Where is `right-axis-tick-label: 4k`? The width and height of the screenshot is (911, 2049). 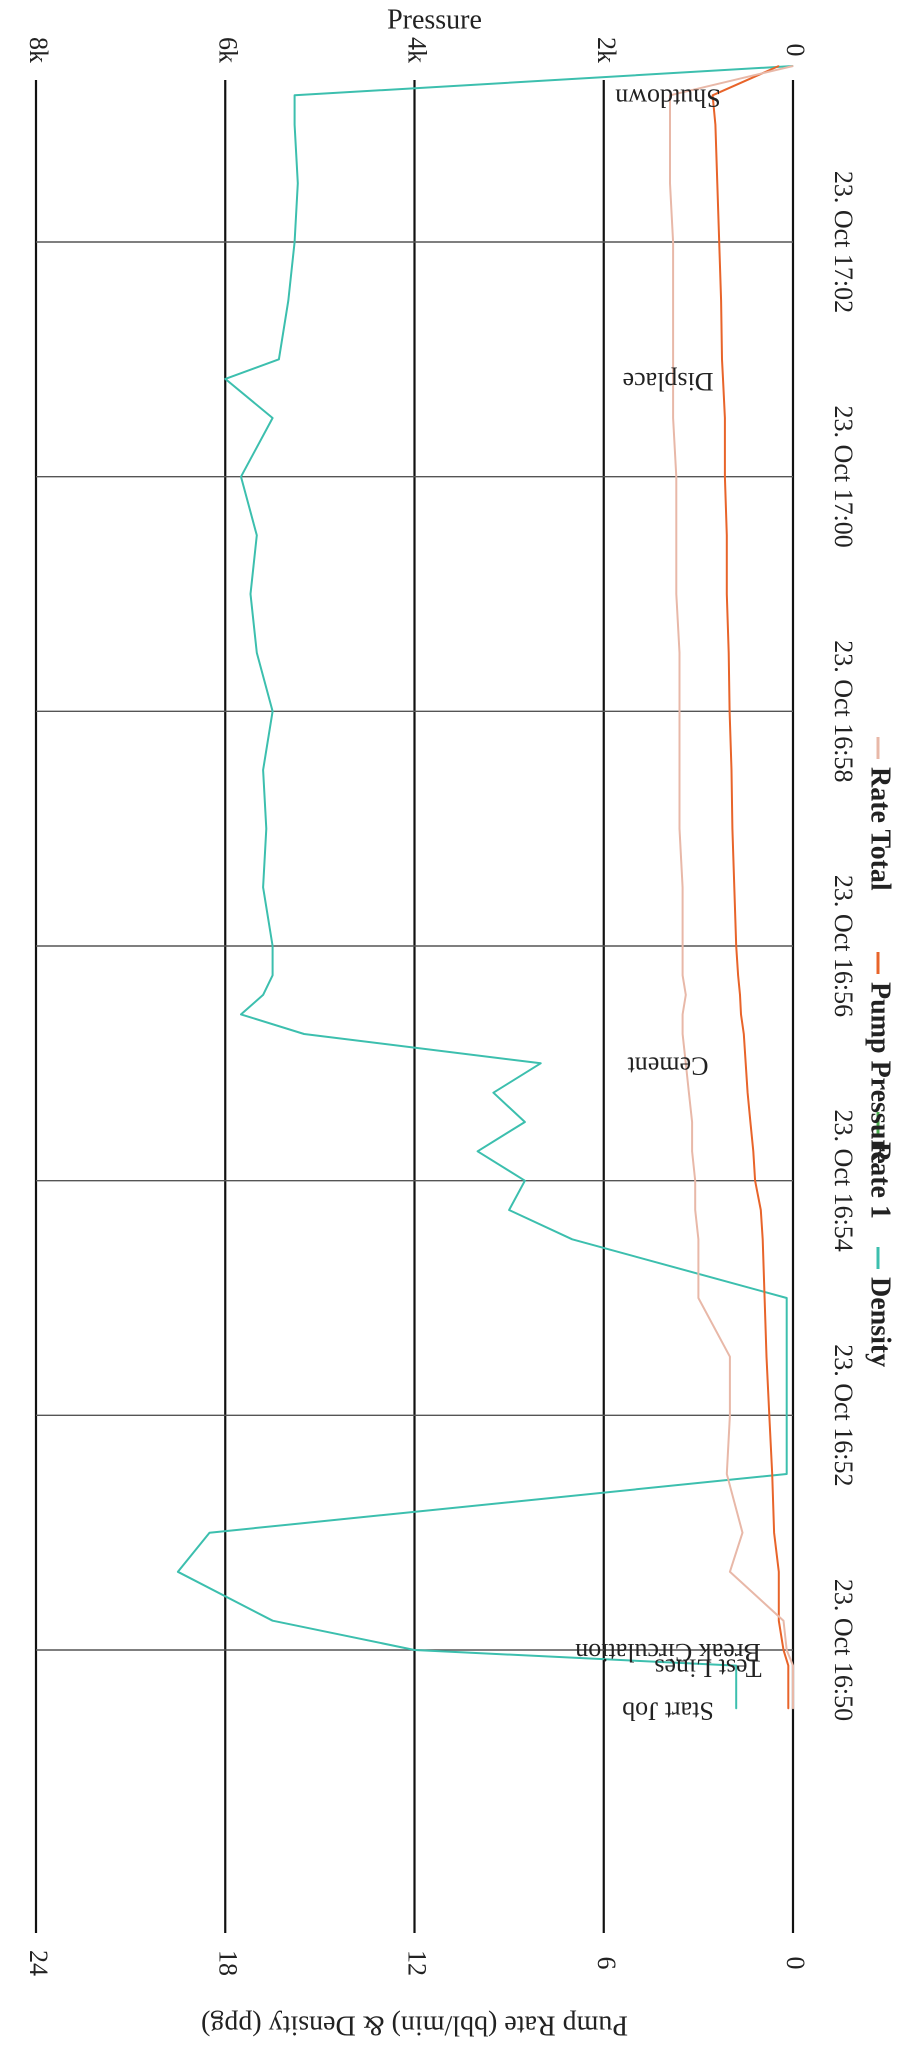 right-axis-tick-label: 4k is located at coordinates (417, 50).